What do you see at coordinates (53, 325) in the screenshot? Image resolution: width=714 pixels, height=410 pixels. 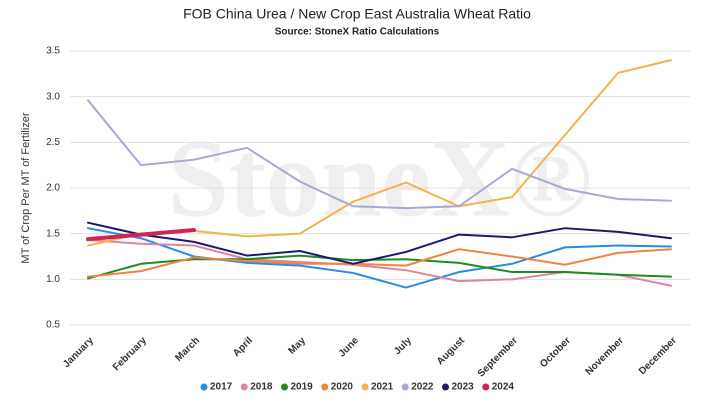 I see `y-tick-label: 0.5` at bounding box center [53, 325].